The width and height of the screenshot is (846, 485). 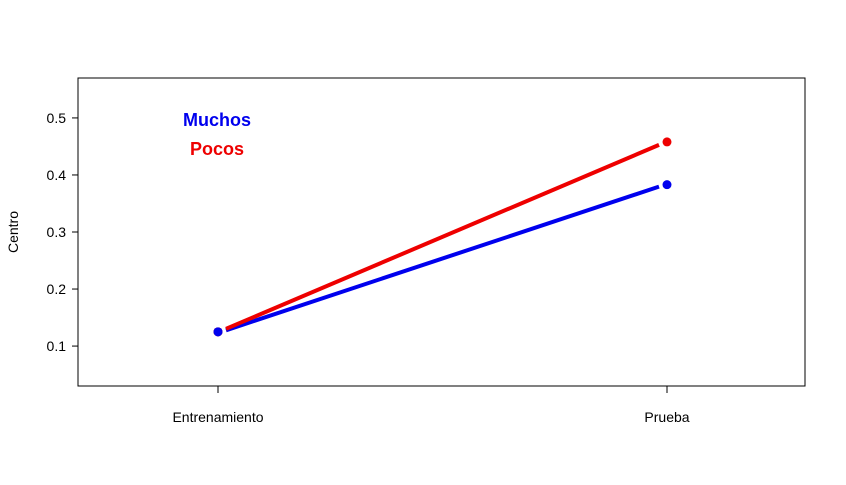 What do you see at coordinates (57, 346) in the screenshot?
I see `y-tick-label: 0.1` at bounding box center [57, 346].